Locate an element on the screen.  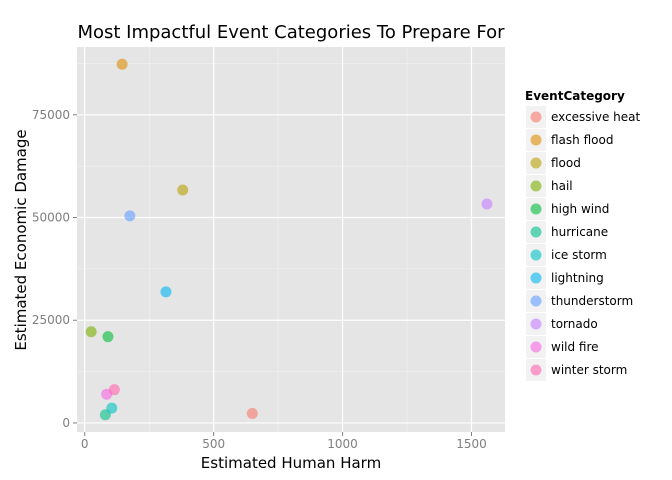
legend-label: winter storm is located at coordinates (589, 370).